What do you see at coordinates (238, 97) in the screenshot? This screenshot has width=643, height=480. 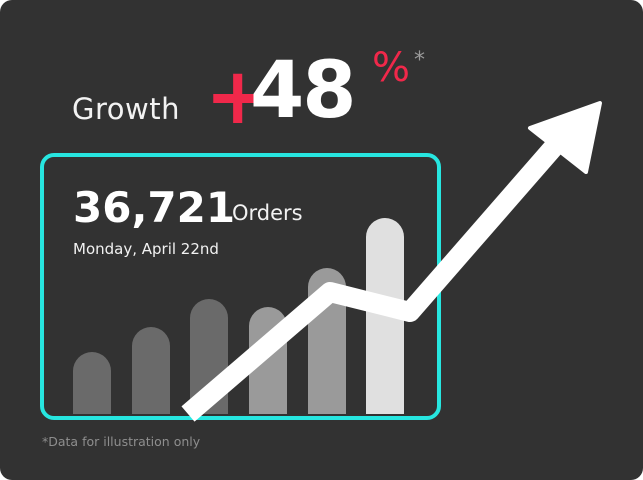 I see `growth-sign: +` at bounding box center [238, 97].